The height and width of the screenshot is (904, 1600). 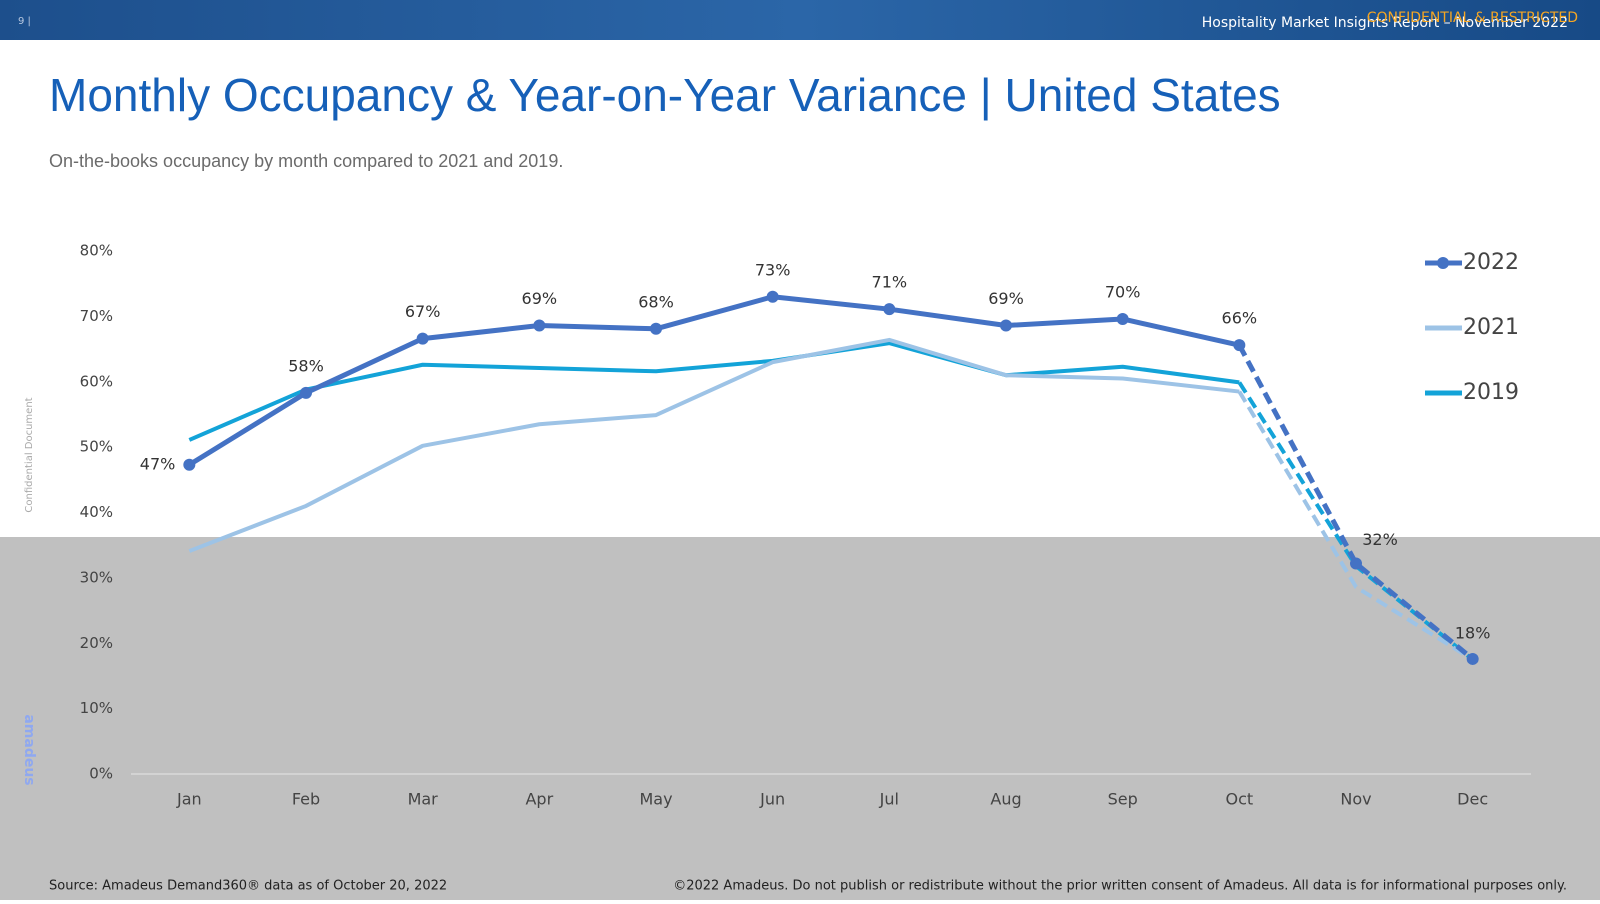 What do you see at coordinates (96, 447) in the screenshot?
I see `y-tick-label: 50%` at bounding box center [96, 447].